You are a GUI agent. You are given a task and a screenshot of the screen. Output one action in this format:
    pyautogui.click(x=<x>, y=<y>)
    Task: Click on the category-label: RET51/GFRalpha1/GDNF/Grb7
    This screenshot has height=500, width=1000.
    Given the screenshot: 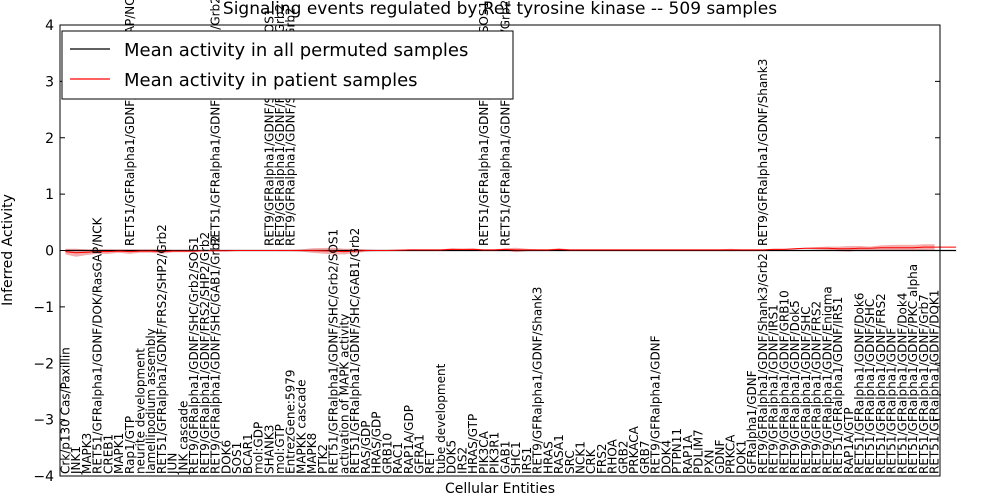 What is the action you would take?
    pyautogui.click(x=924, y=384)
    